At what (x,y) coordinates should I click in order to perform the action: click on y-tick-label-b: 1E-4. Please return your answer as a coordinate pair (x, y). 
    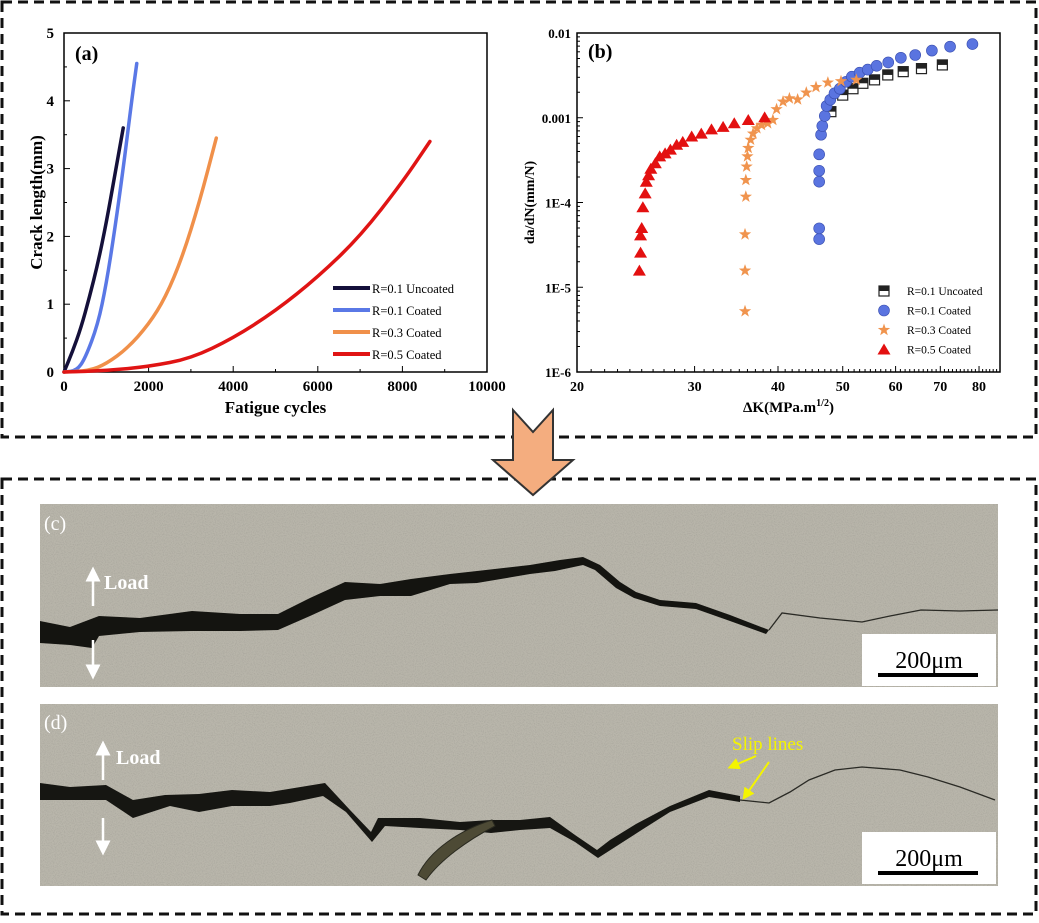
    Looking at the image, I should click on (558, 203).